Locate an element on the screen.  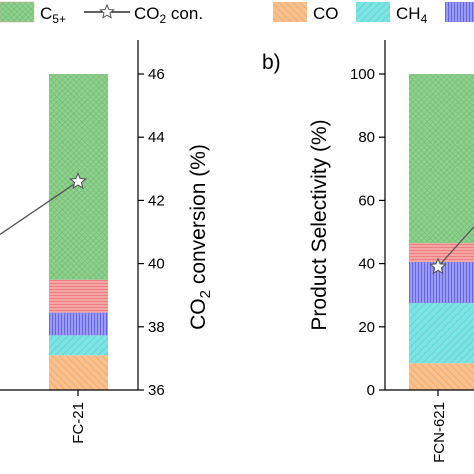
legend-swatch-co is located at coordinates (290, 12).